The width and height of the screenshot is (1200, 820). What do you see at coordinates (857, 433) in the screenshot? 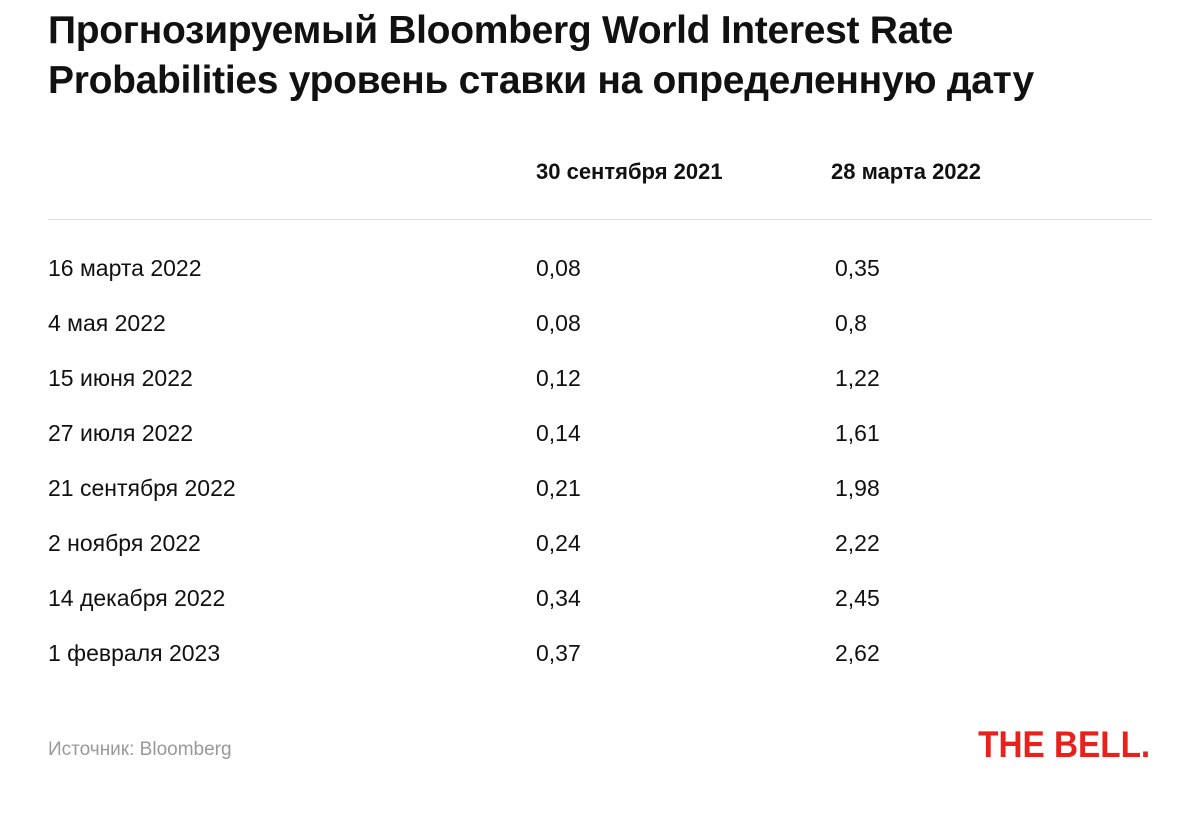
I see `cell-value: 1,61` at bounding box center [857, 433].